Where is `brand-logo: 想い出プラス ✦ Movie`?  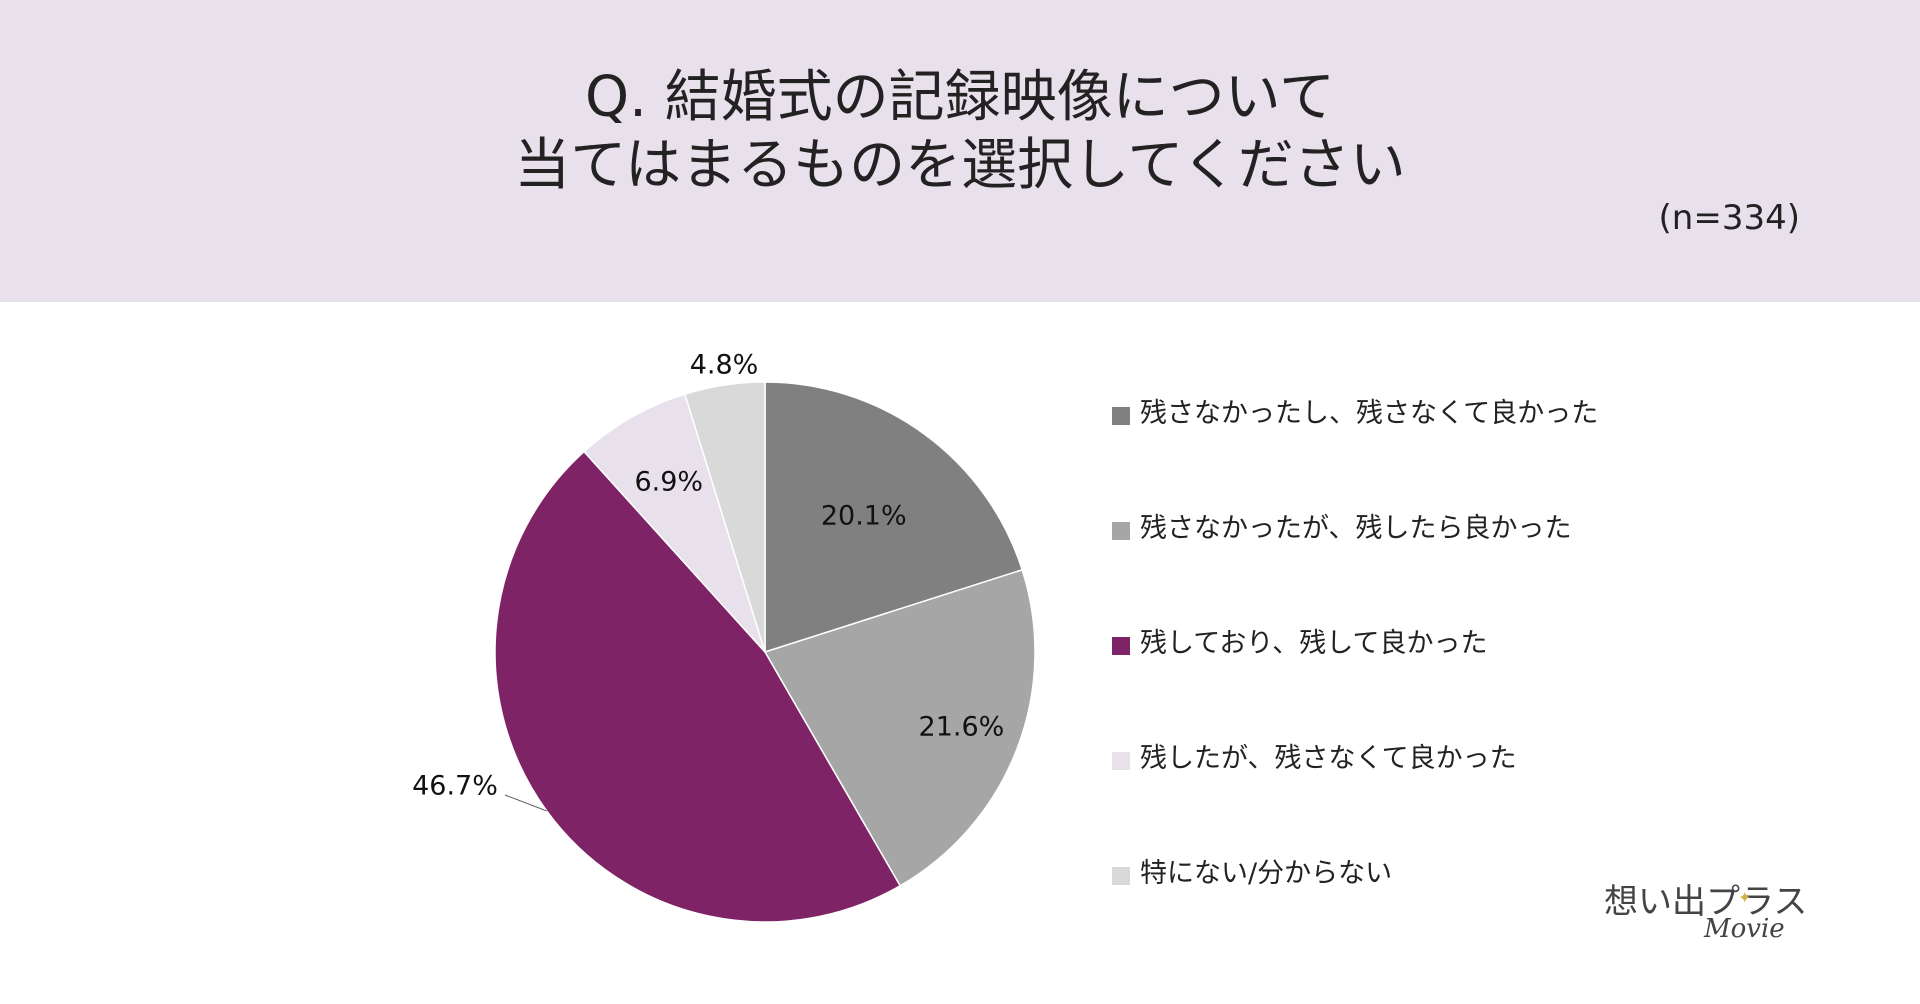 brand-logo: 想い出プラス ✦ Movie is located at coordinates (1707, 911).